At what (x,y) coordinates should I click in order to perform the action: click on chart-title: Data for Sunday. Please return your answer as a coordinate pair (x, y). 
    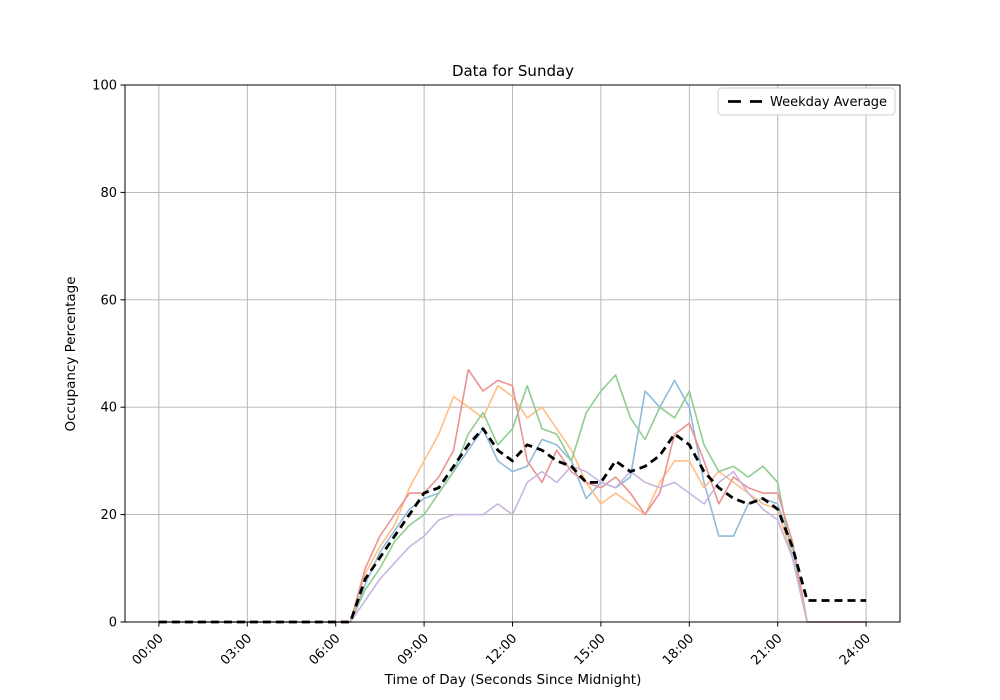
    Looking at the image, I should click on (513, 71).